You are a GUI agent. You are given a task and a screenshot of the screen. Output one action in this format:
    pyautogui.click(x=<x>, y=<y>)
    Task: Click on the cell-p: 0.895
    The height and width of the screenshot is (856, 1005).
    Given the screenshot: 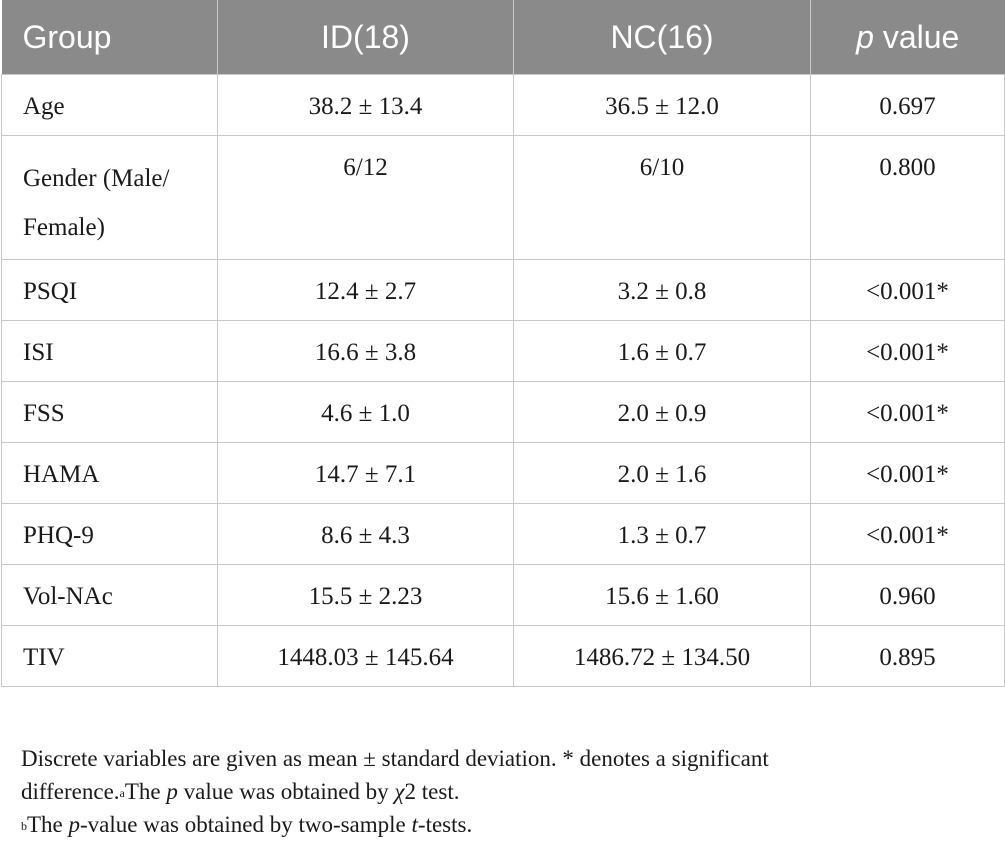 What is the action you would take?
    pyautogui.click(x=907, y=656)
    